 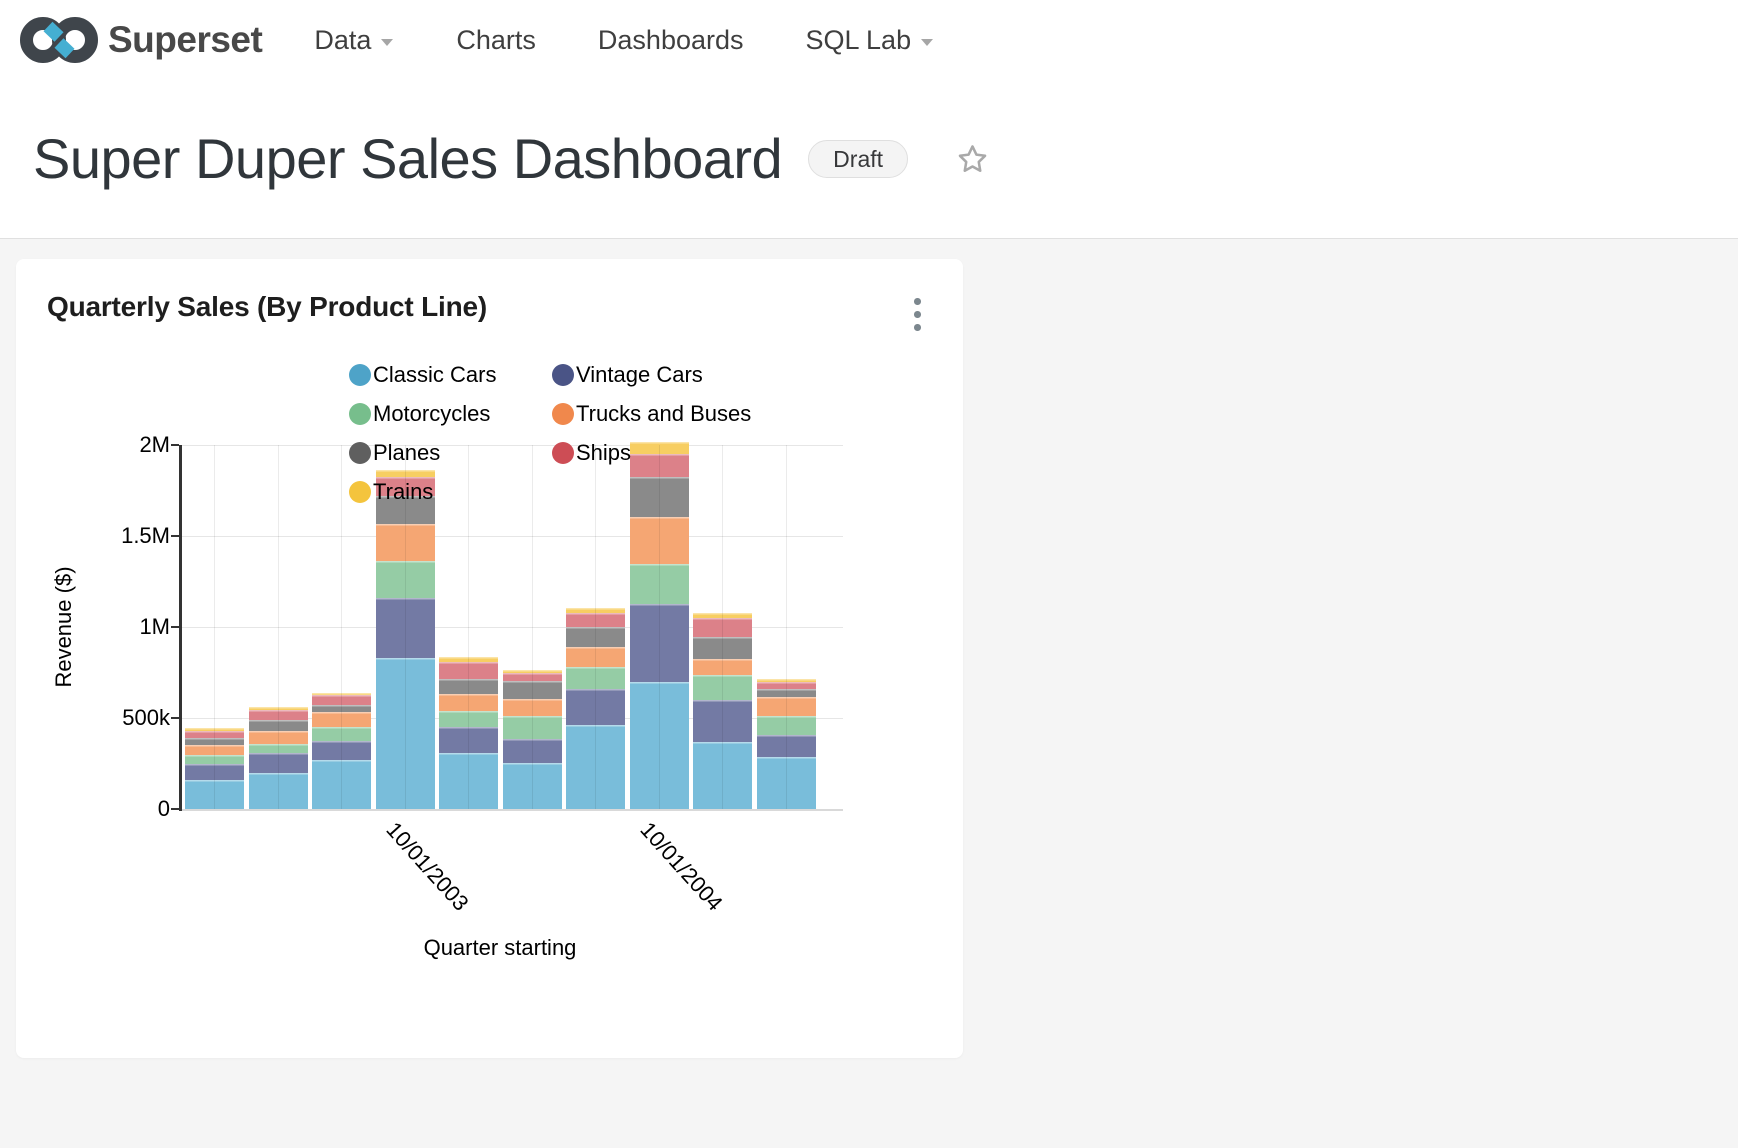 What do you see at coordinates (407, 452) in the screenshot?
I see `legend-label: Planes` at bounding box center [407, 452].